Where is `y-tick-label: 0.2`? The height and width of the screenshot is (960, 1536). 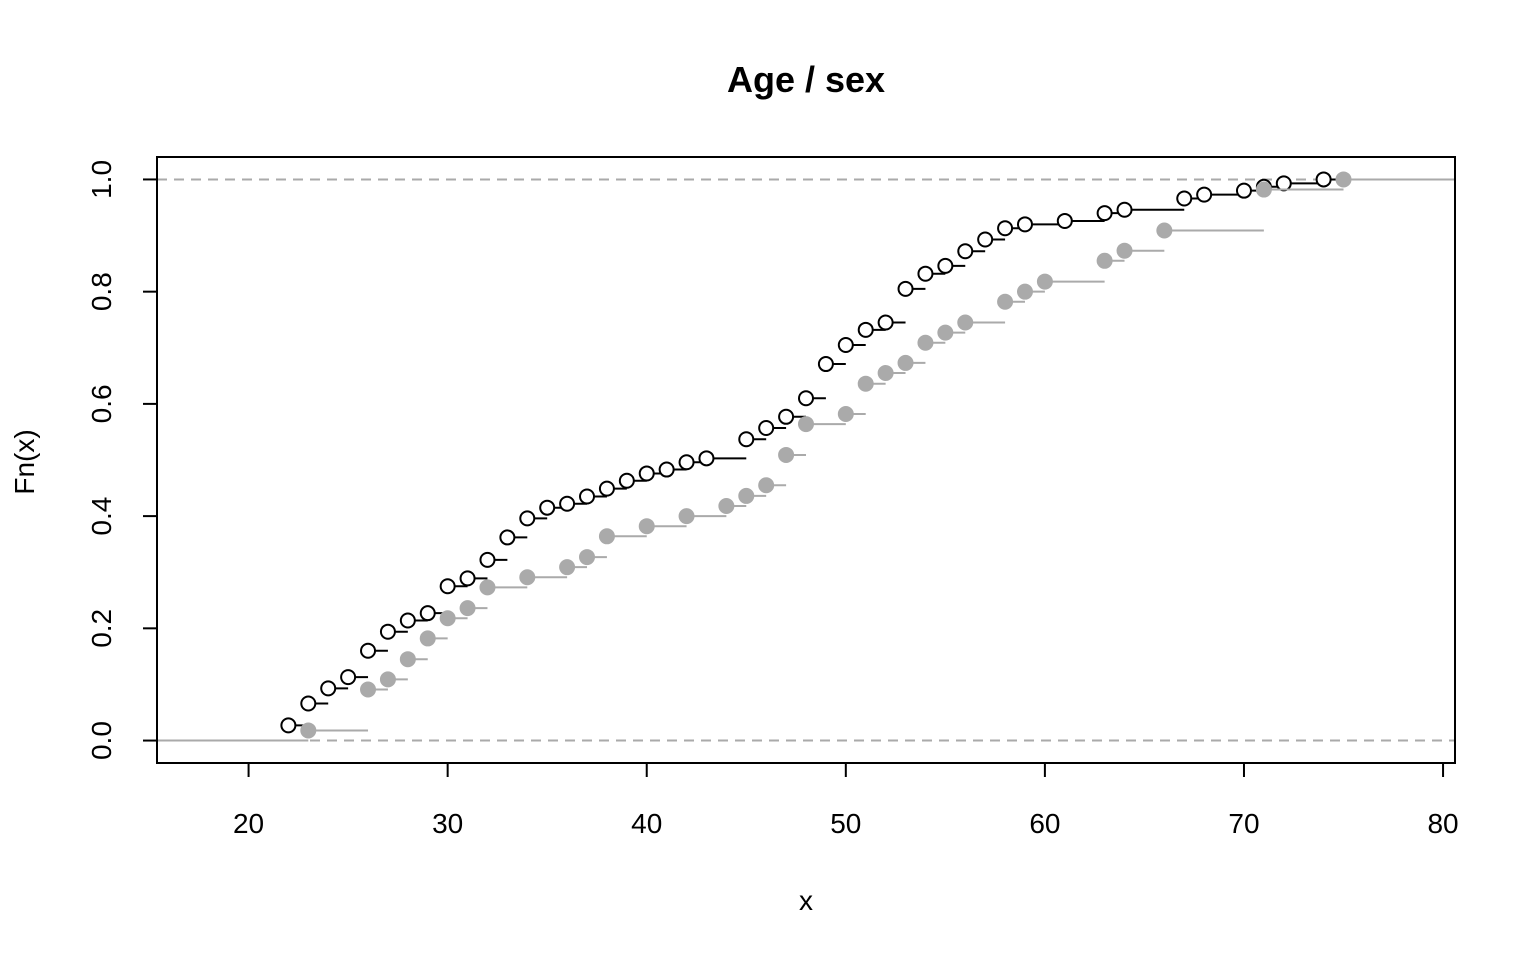
y-tick-label: 0.2 is located at coordinates (101, 628).